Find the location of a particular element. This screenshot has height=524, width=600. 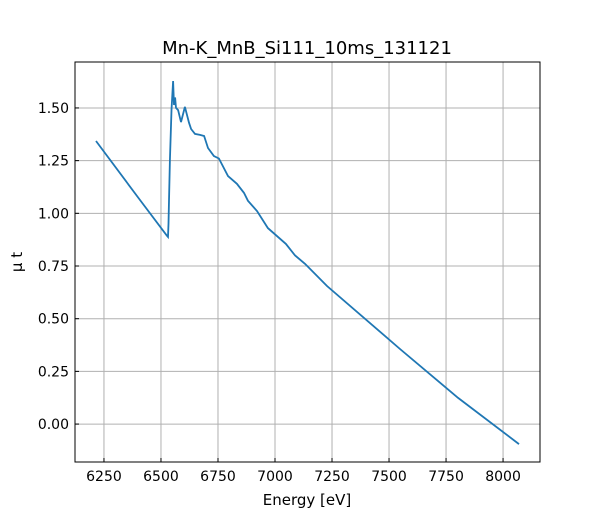

x-tick-label: 6750 is located at coordinates (218, 477).